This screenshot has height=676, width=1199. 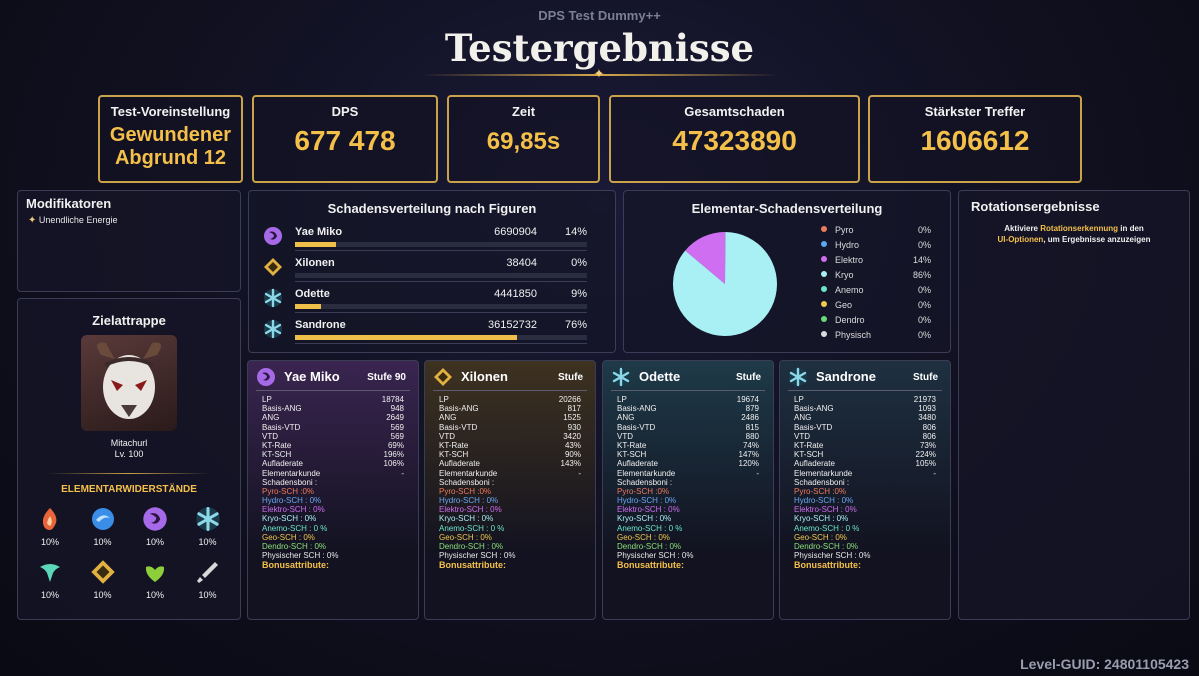 I want to click on stat-value: 3480, so click(x=927, y=418).